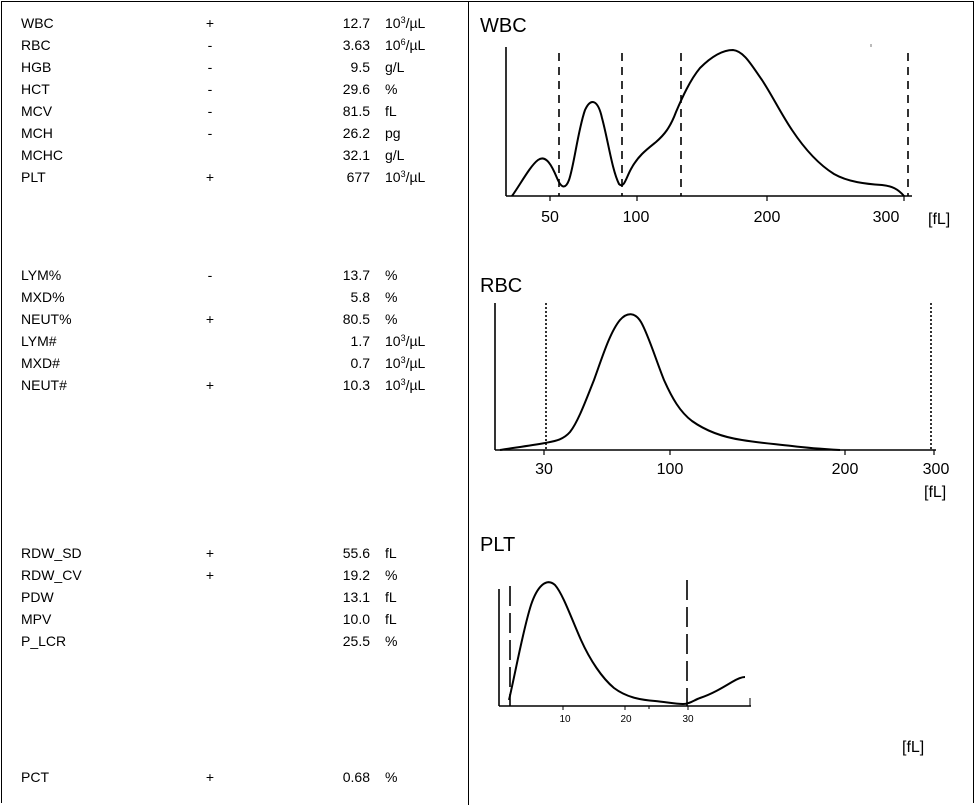  I want to click on column-divider, so click(468, 403).